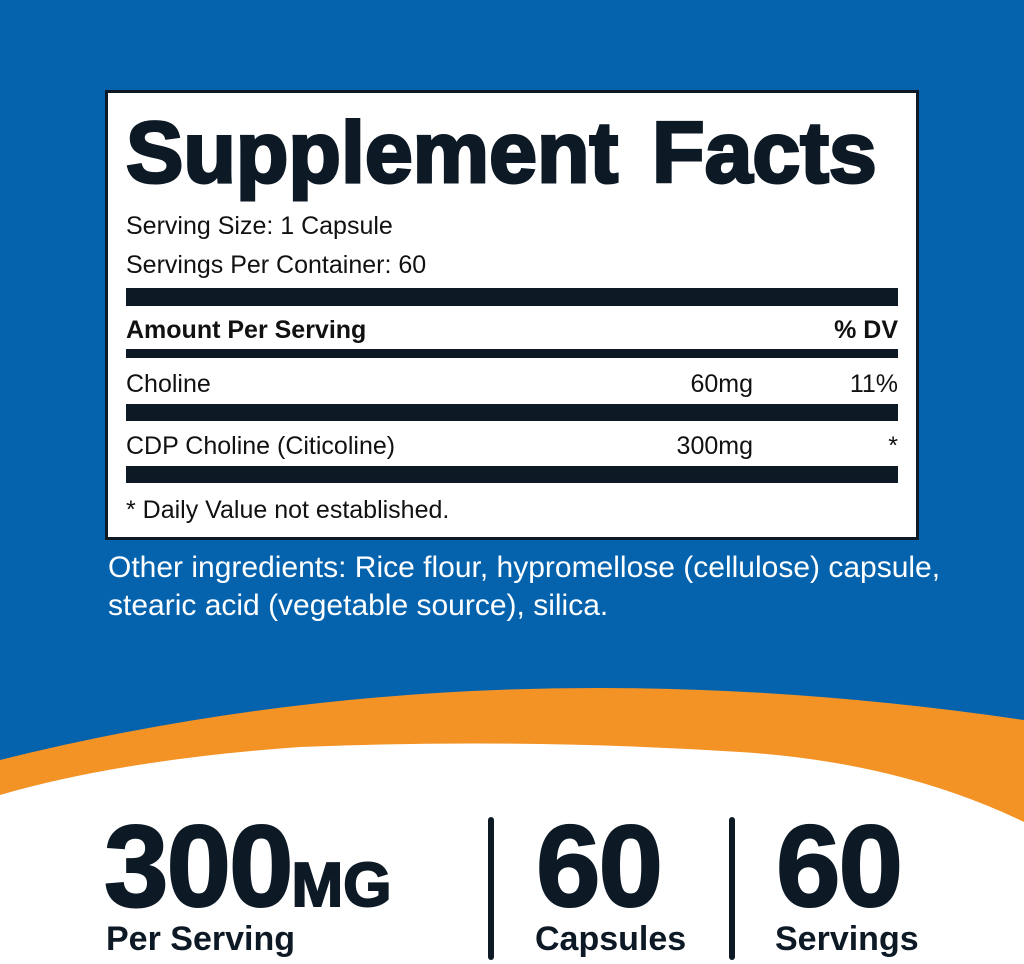  I want to click on stat-number: 300, so click(199, 866).